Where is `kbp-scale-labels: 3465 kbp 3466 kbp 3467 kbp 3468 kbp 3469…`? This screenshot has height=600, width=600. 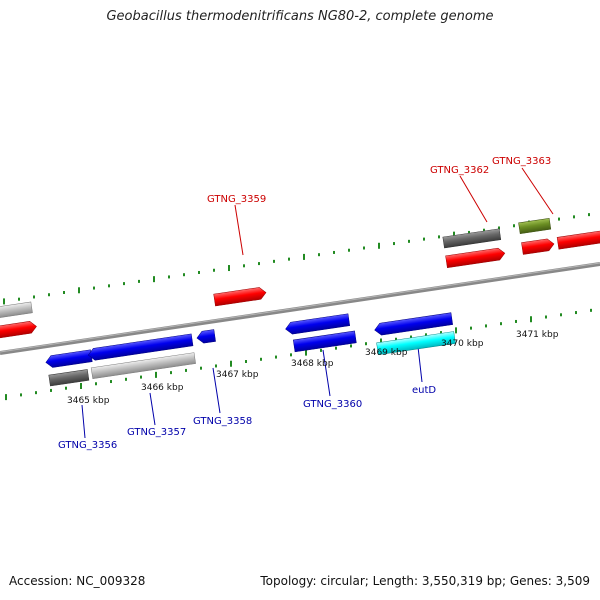 kbp-scale-labels: 3465 kbp 3466 kbp 3467 kbp 3468 kbp 3469… is located at coordinates (313, 368).